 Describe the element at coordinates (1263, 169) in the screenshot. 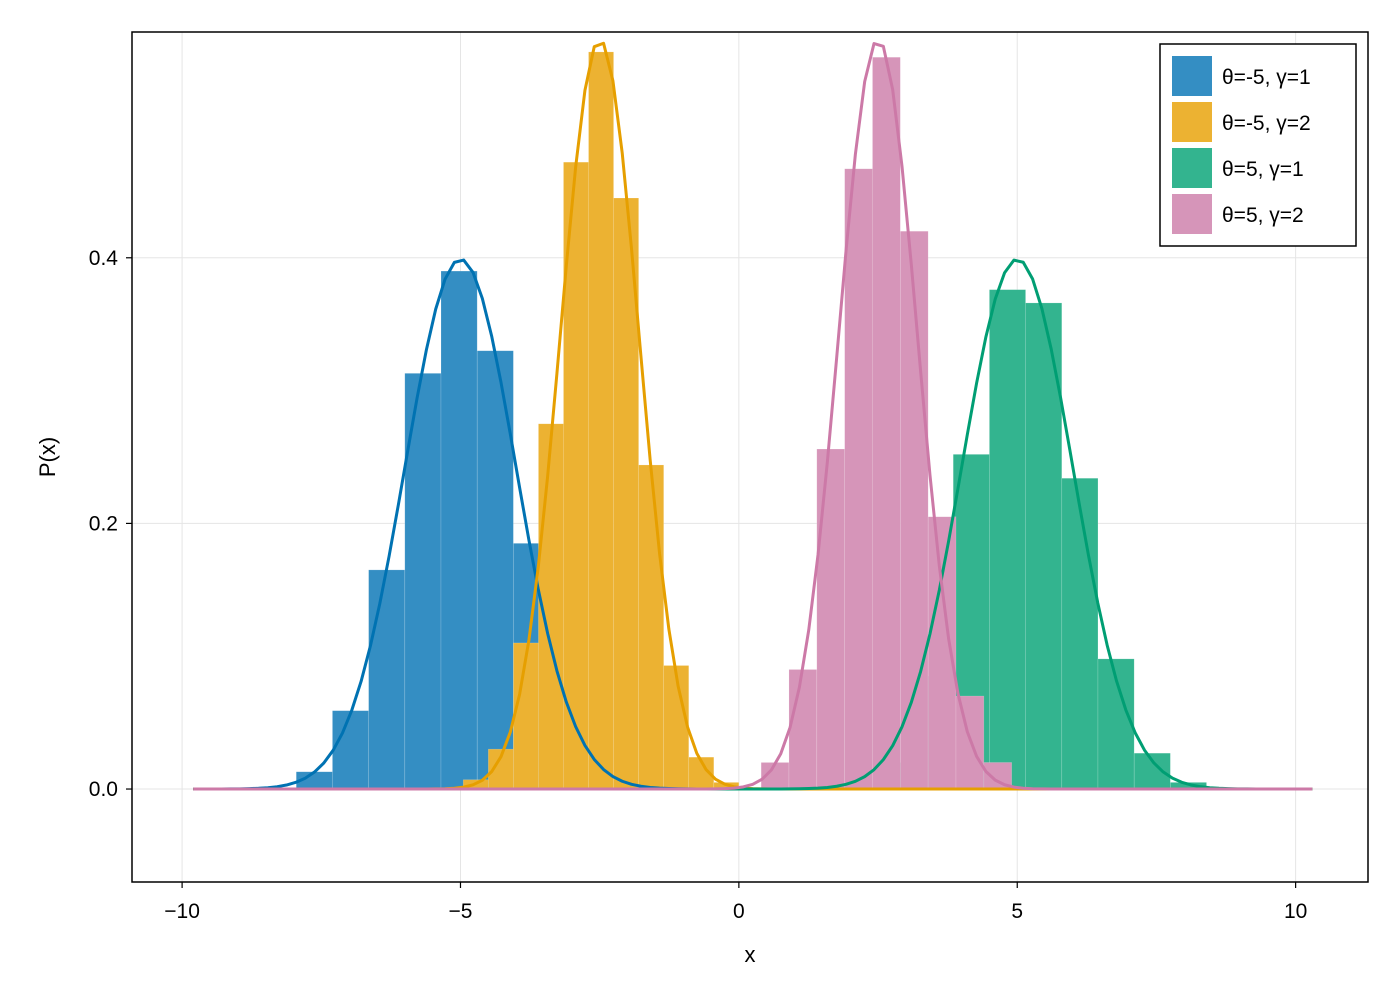

I see `legend-label: θ=5, γ=1` at that location.